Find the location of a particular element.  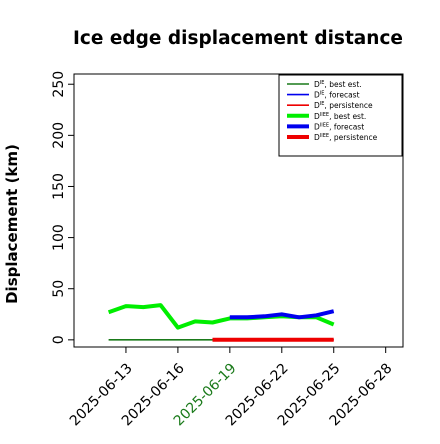

legend-label: DIIEE, persistence is located at coordinates (346, 137).